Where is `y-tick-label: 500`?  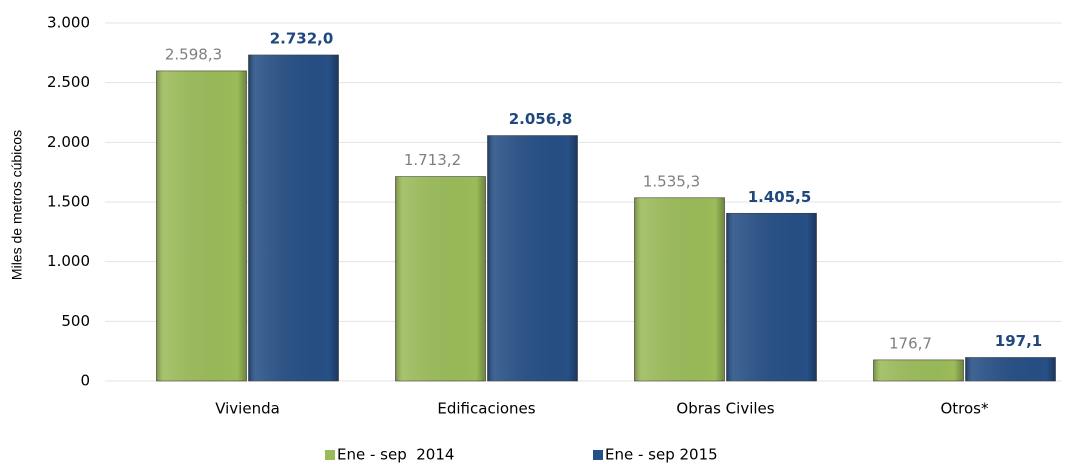
y-tick-label: 500 is located at coordinates (75, 321).